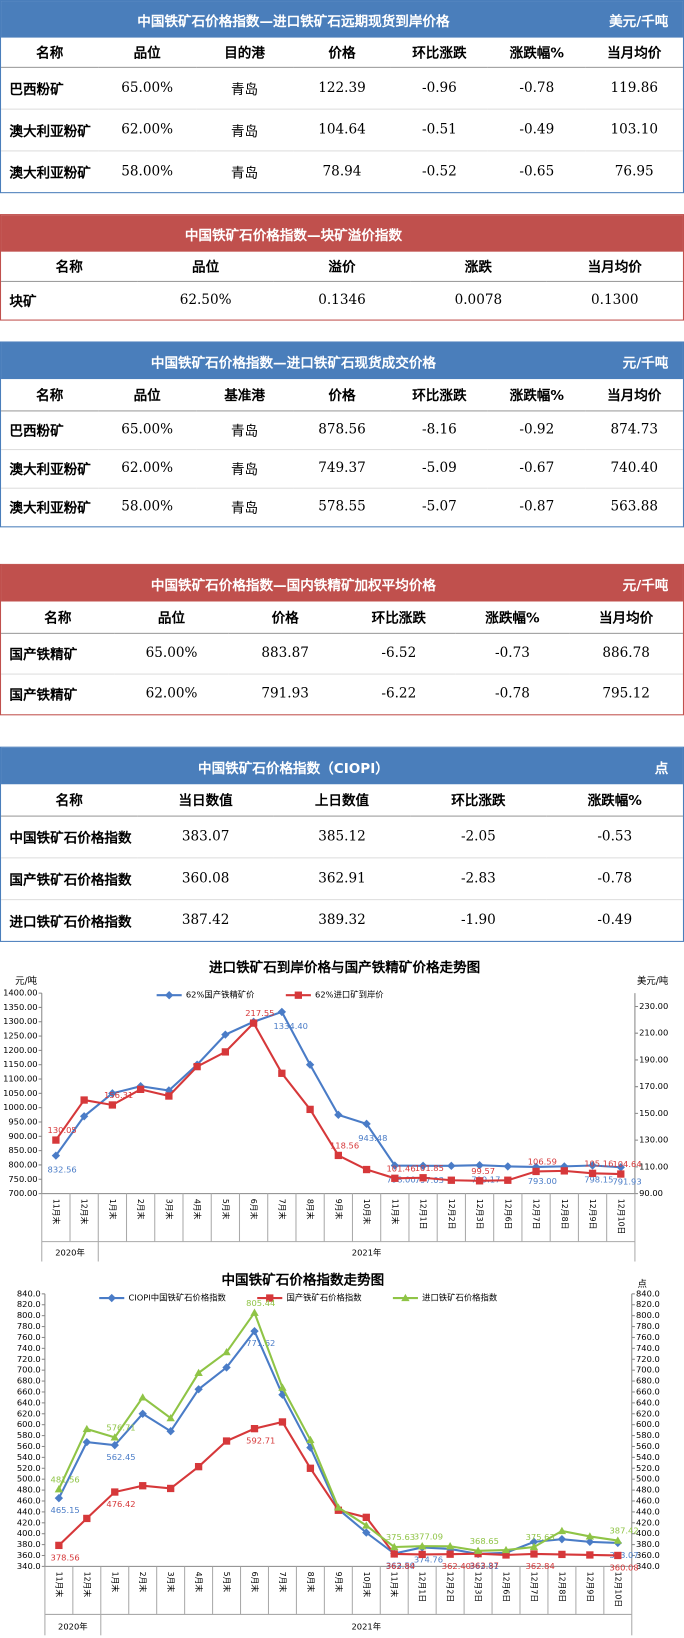 Image resolution: width=684 pixels, height=1638 pixels. I want to click on header-cell: 溢价, so click(342, 266).